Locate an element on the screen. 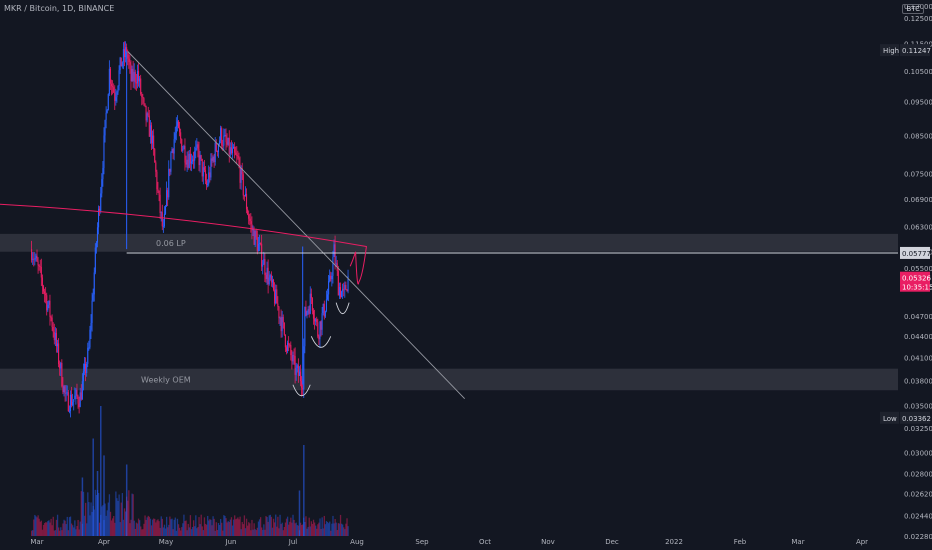 The height and width of the screenshot is (550, 932). price-tick-label: 0.02800 is located at coordinates (918, 474).